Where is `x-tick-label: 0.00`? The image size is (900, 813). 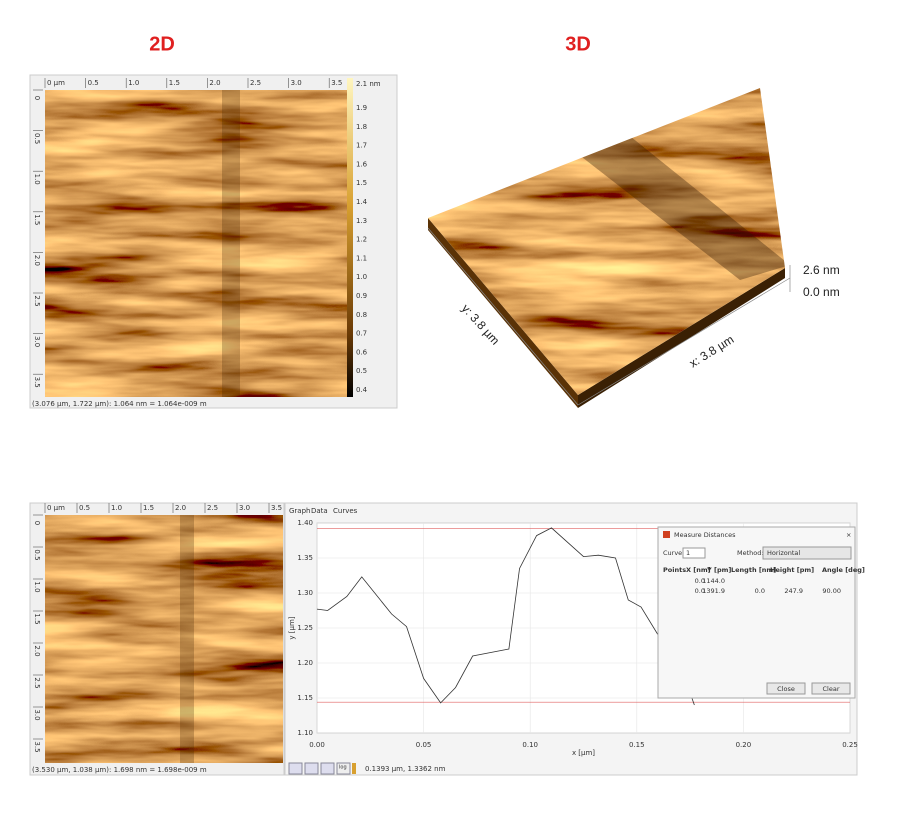
x-tick-label: 0.00 is located at coordinates (317, 745).